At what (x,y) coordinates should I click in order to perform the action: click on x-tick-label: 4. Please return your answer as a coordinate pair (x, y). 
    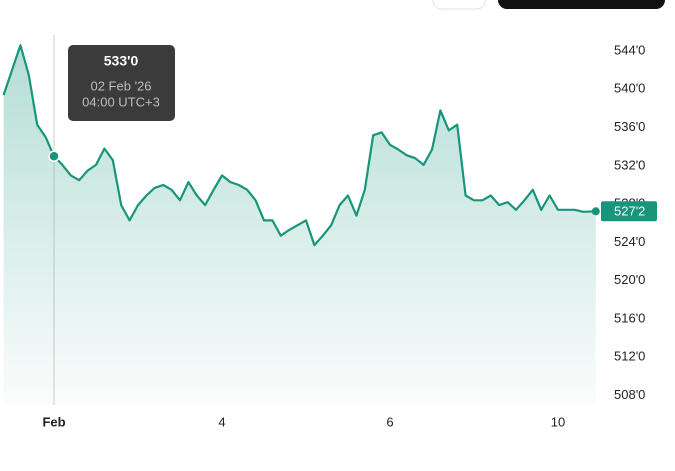
    Looking at the image, I should click on (221, 421).